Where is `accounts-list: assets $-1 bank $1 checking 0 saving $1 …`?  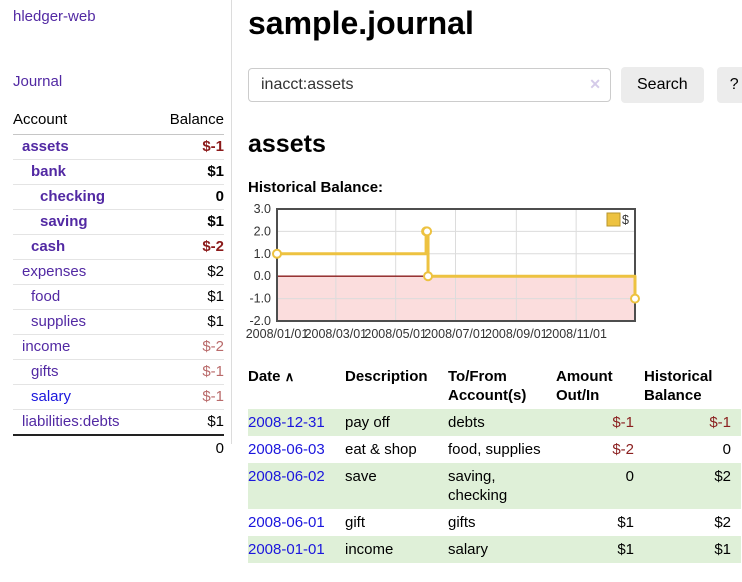 accounts-list: assets $-1 bank $1 checking 0 saving $1 … is located at coordinates (118, 284).